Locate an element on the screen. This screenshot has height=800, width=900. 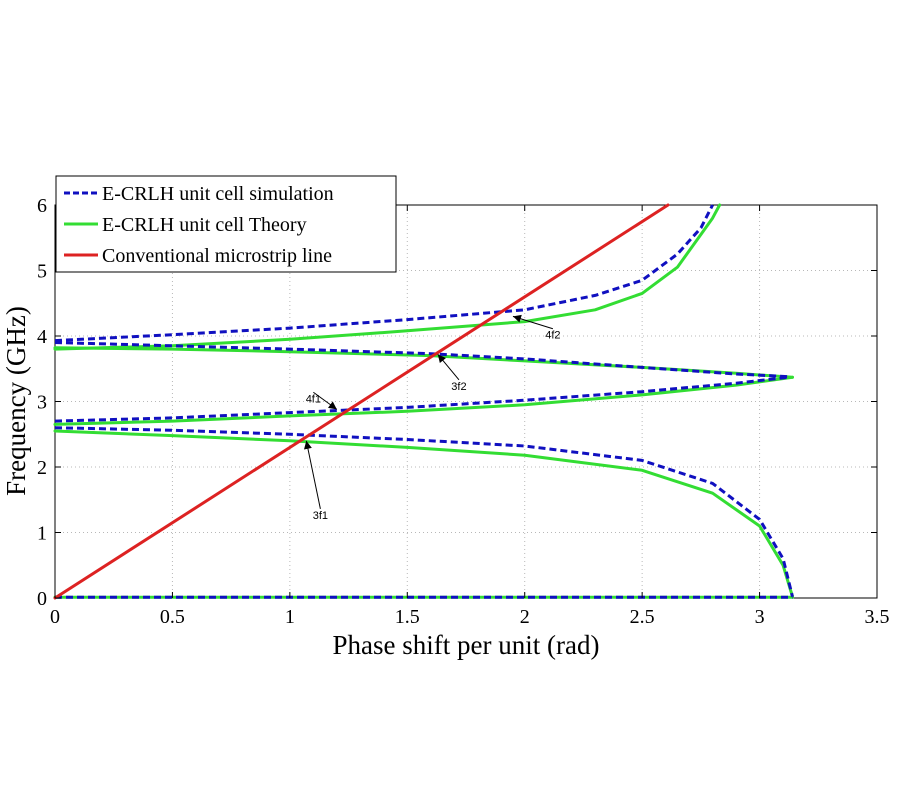
x-tick-label: 1 is located at coordinates (290, 617).